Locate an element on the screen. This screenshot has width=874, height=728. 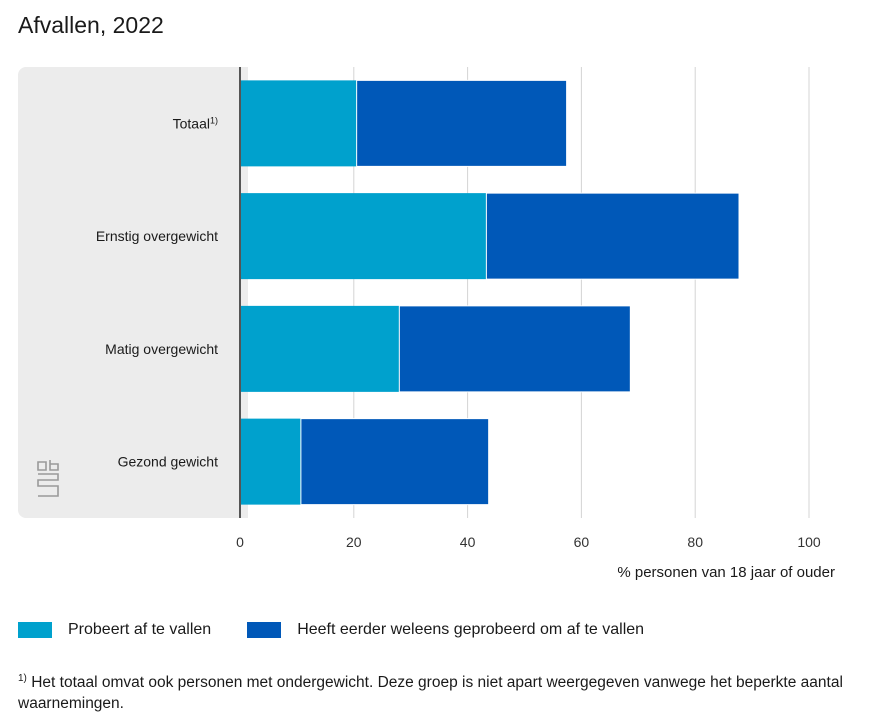
x-tick-label-100: 100 is located at coordinates (809, 542).